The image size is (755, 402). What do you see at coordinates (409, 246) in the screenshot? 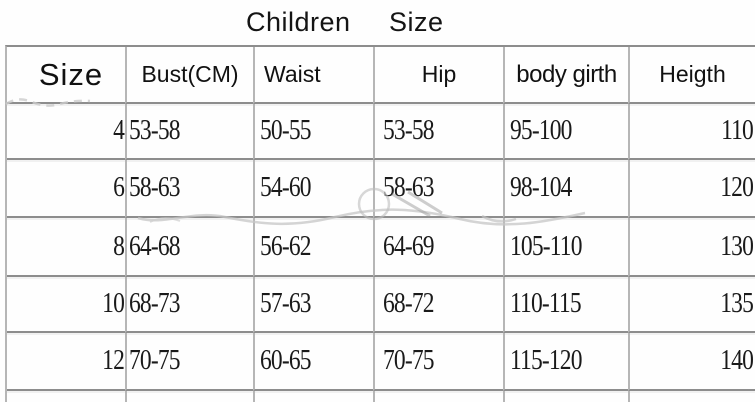
I see `cell-value: 64-69` at bounding box center [409, 246].